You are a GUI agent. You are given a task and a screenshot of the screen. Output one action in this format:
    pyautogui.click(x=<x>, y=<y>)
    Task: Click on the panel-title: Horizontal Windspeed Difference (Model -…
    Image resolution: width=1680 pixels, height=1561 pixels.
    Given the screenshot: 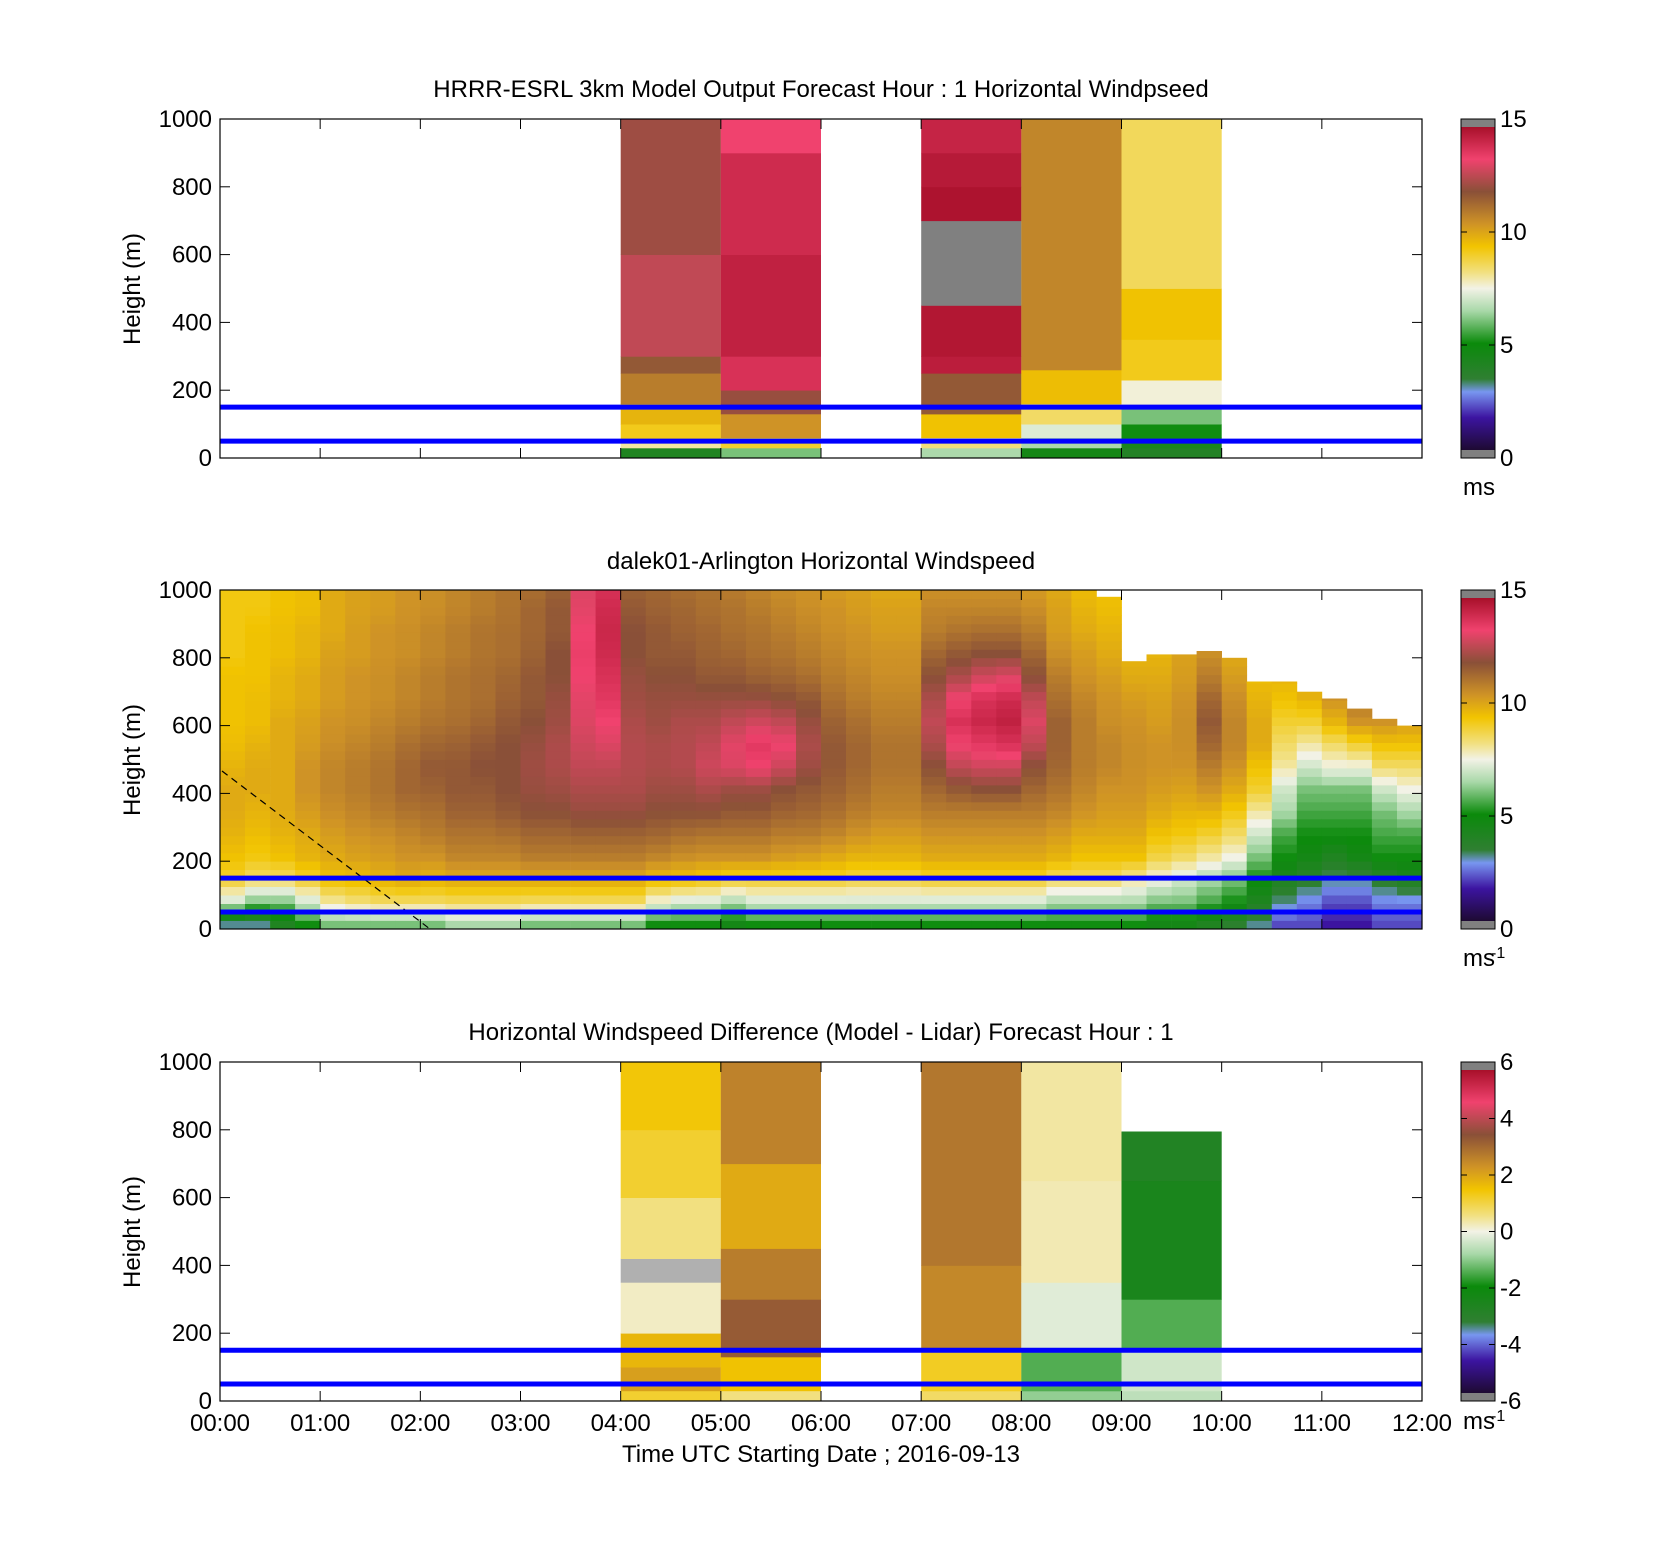 What is the action you would take?
    pyautogui.click(x=820, y=1032)
    